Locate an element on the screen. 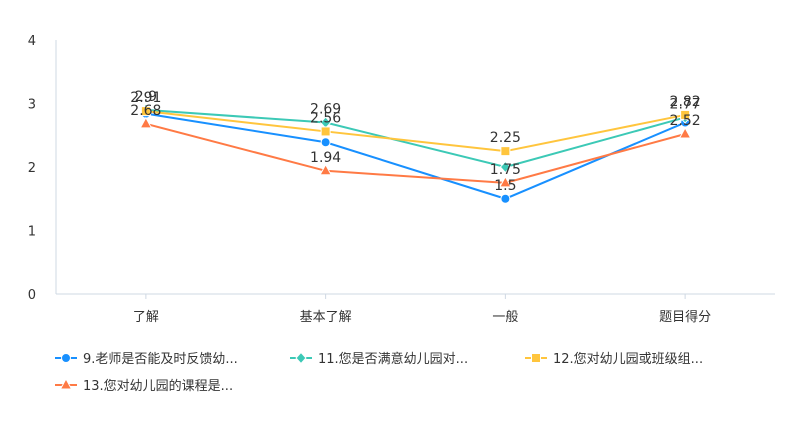 The width and height of the screenshot is (800, 426). x-tick-label: 基本了解 is located at coordinates (326, 317).